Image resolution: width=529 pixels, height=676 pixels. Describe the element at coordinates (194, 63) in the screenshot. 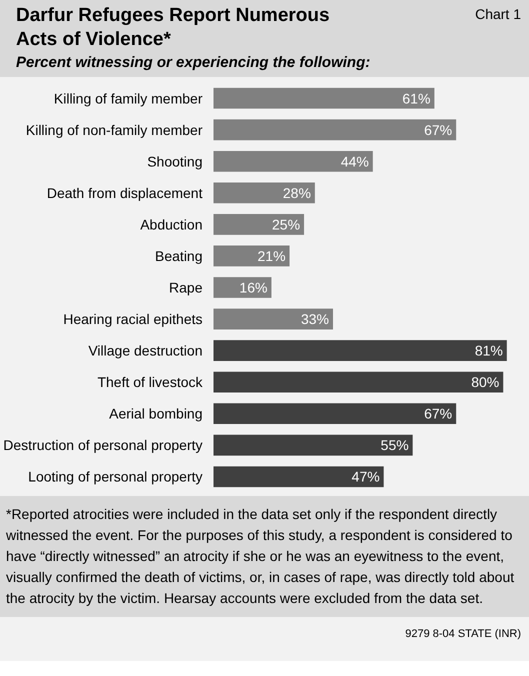

I see `chart-subtitle: Percent witnessing or experiencing the following:` at that location.